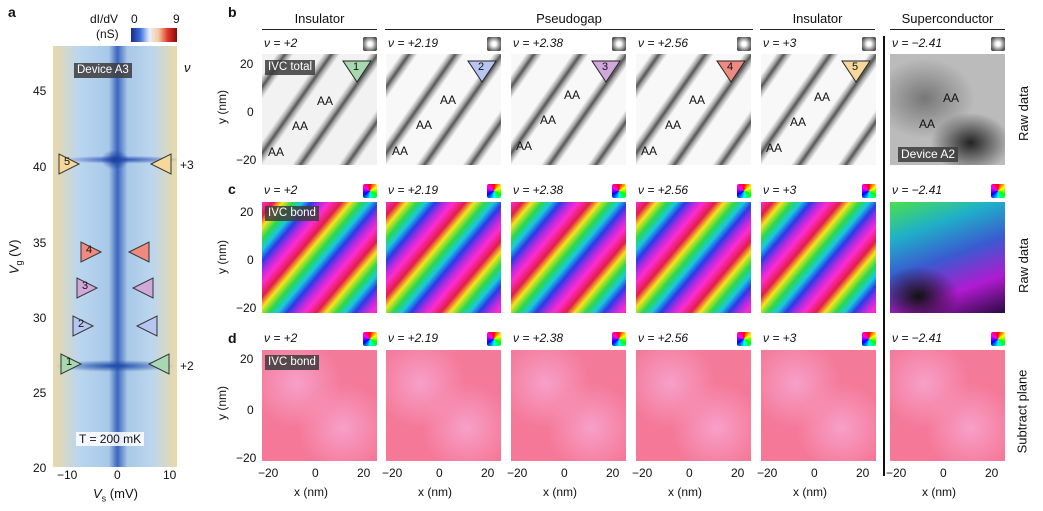 This screenshot has height=511, width=1043. I want to click on ytick-b-neg20: −20, so click(246, 160).